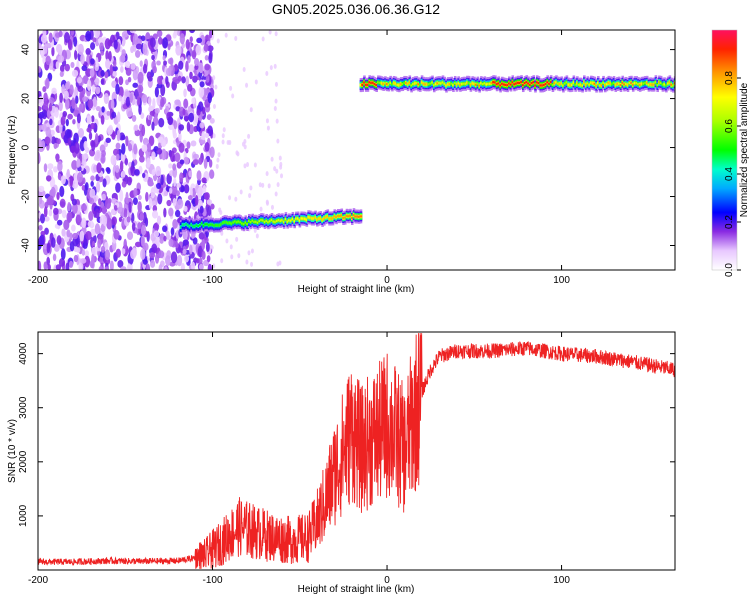 The width and height of the screenshot is (750, 600). What do you see at coordinates (23, 353) in the screenshot?
I see `snr-y-tick-label: 4000` at bounding box center [23, 353].